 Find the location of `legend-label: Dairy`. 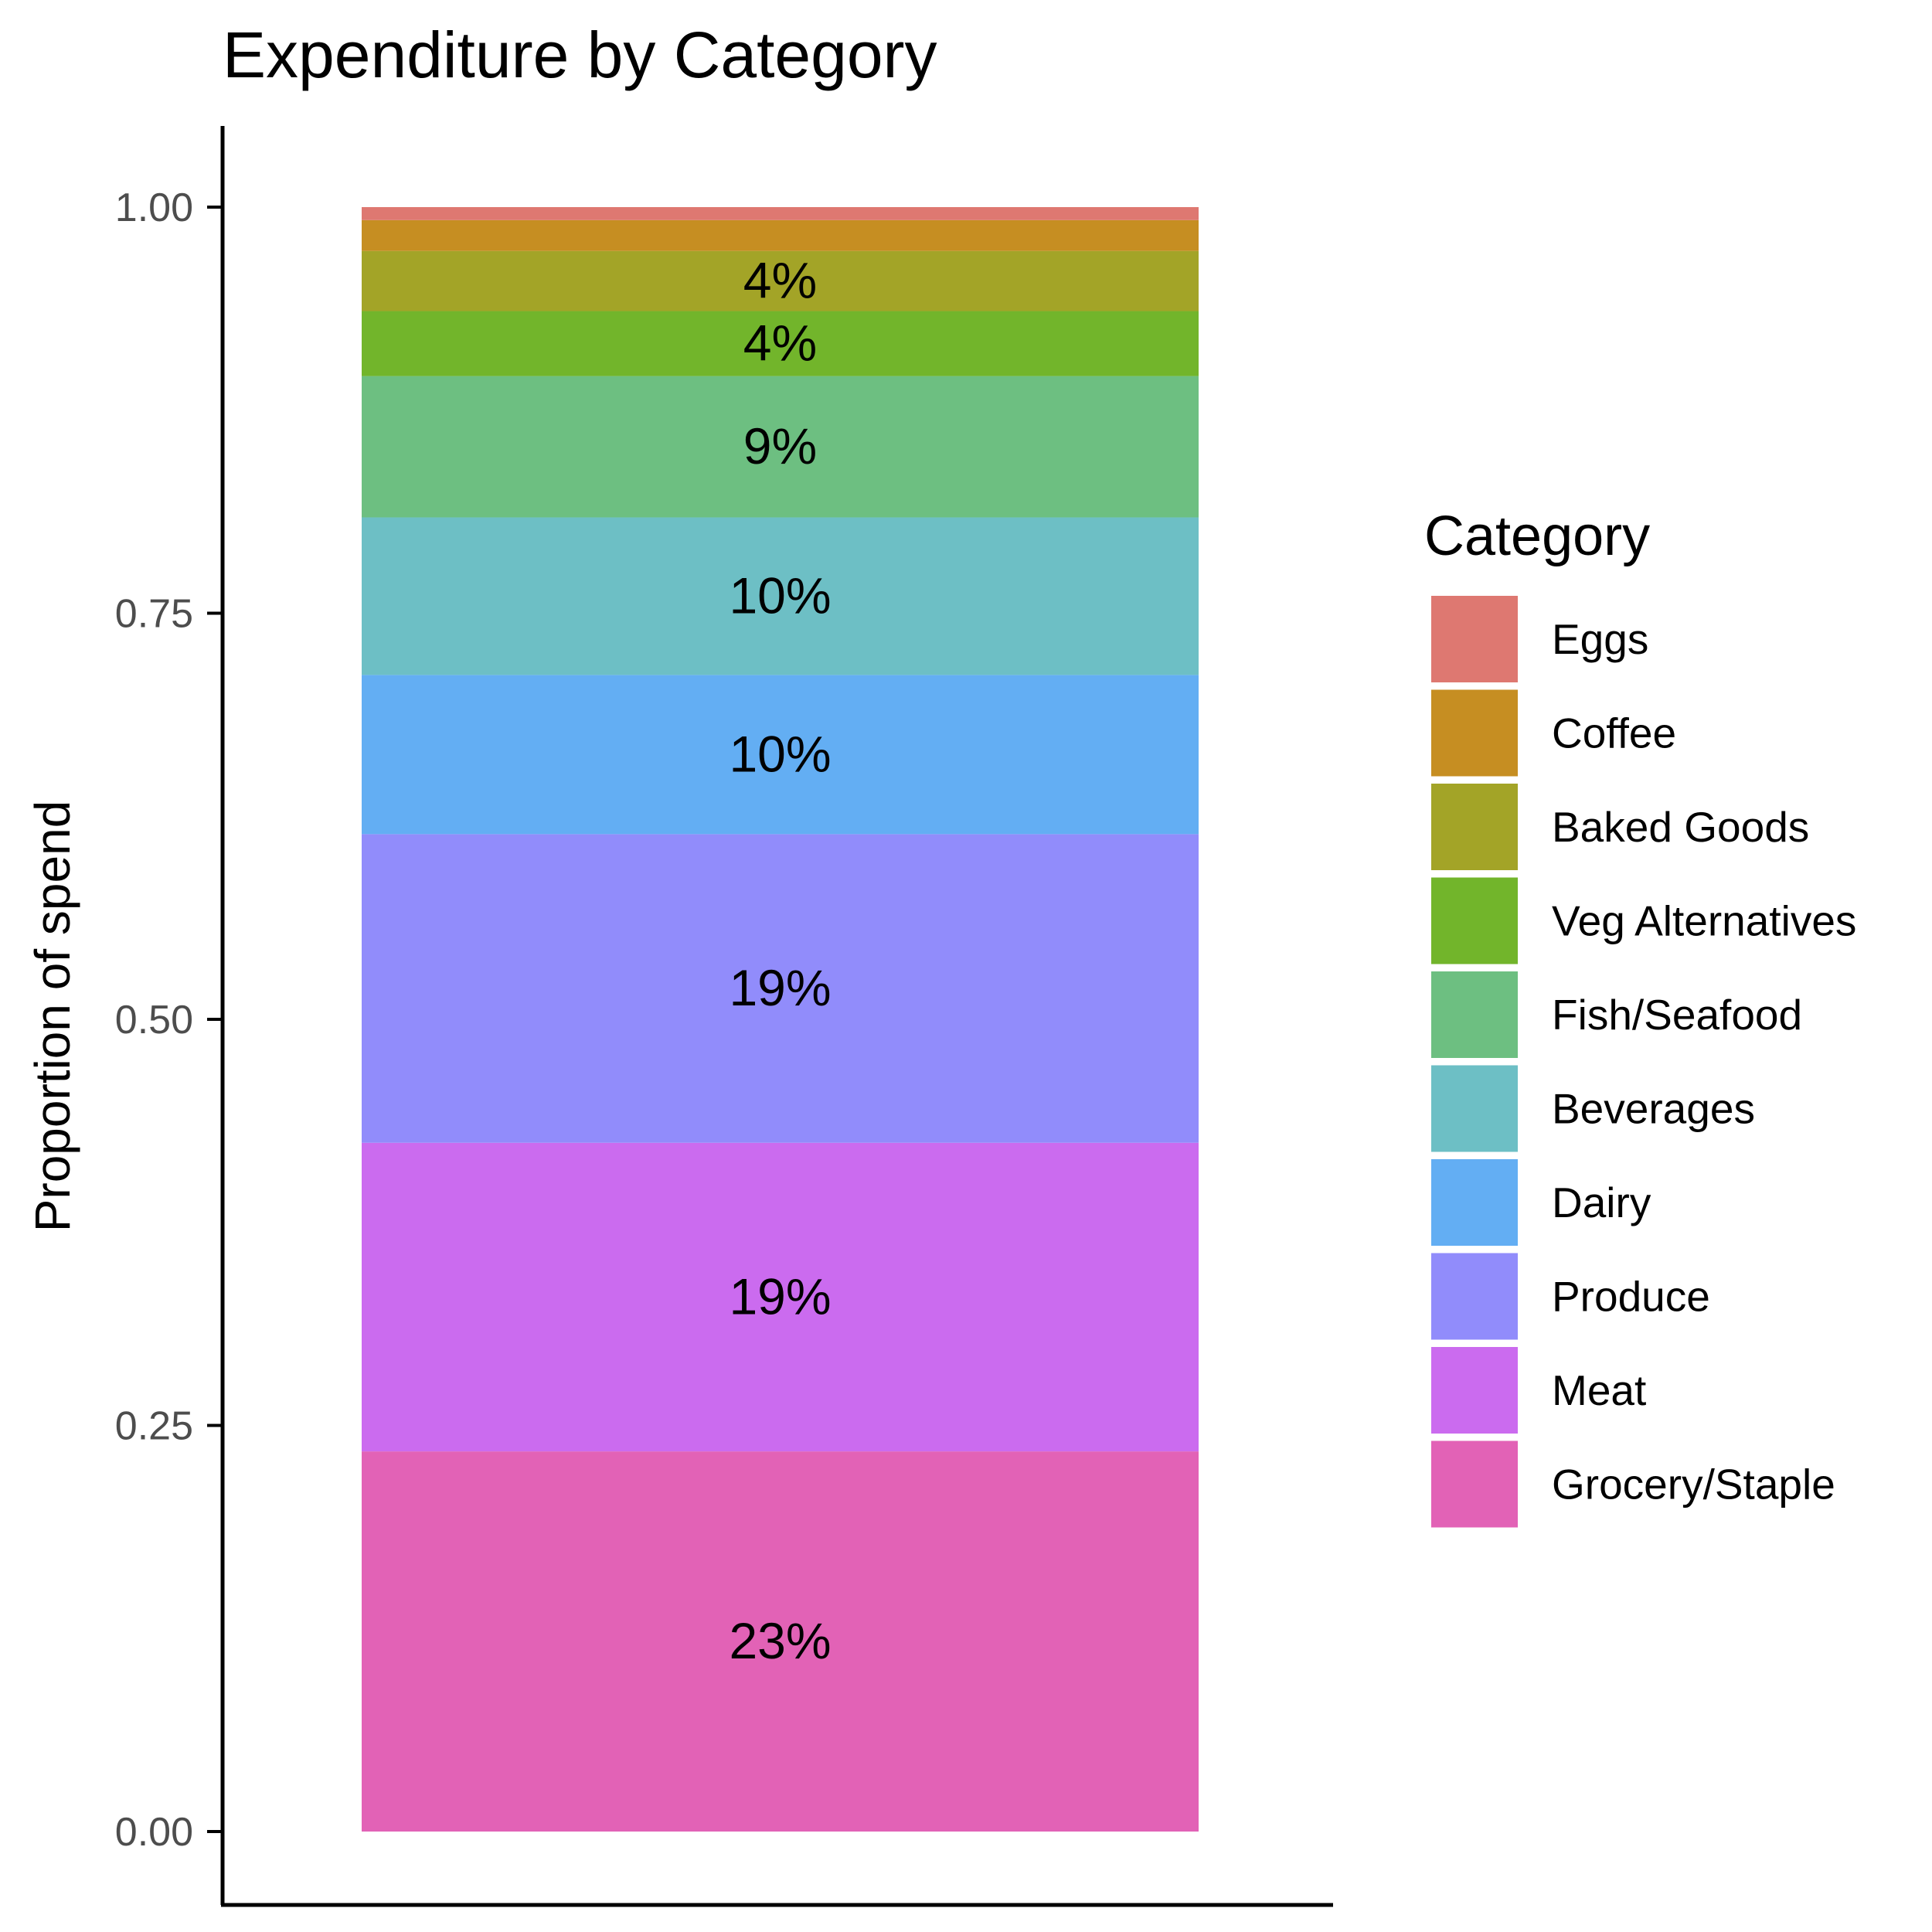

legend-label: Dairy is located at coordinates (1601, 1203).